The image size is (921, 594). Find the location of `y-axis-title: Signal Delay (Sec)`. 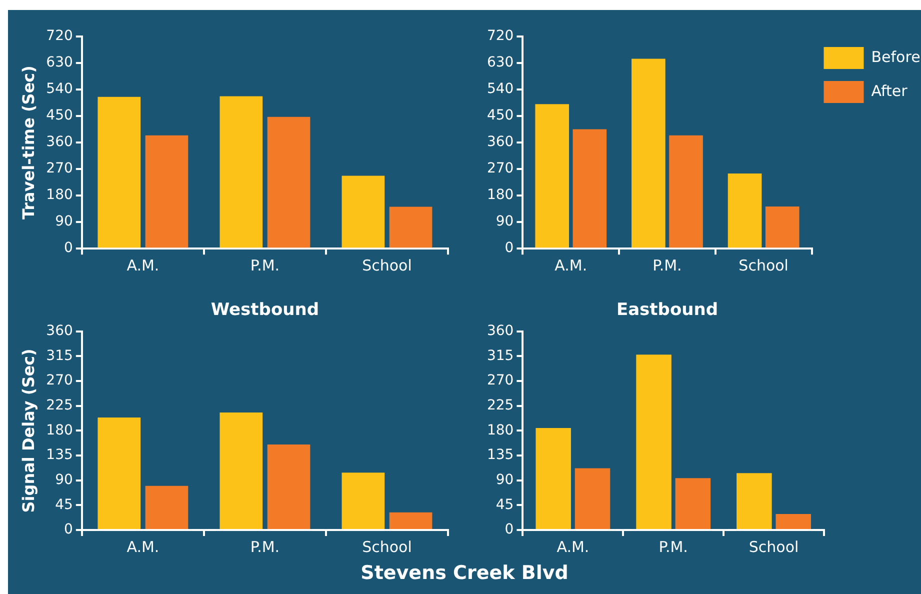

y-axis-title: Signal Delay (Sec) is located at coordinates (28, 430).